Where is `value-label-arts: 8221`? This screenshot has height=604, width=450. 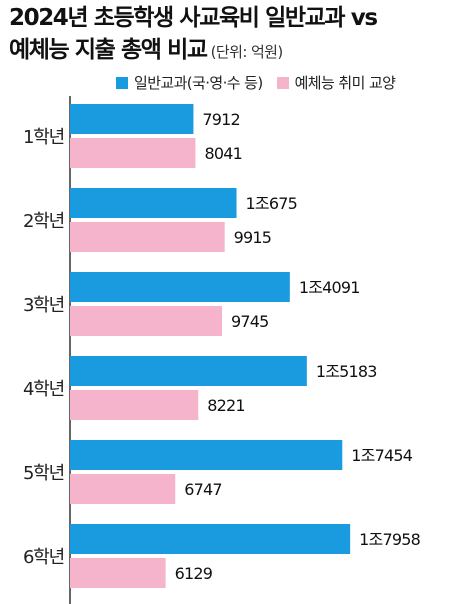 value-label-arts: 8221 is located at coordinates (226, 405).